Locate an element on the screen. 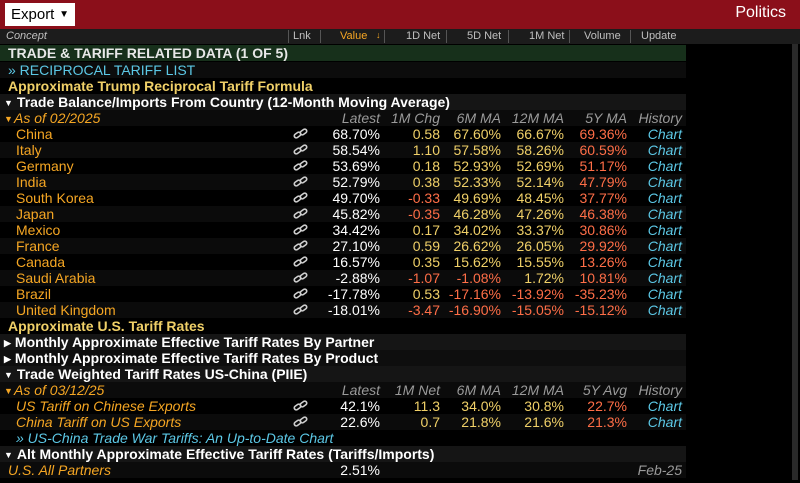 This screenshot has width=800, height=483. col-5d-net: 5D Net is located at coordinates (484, 36).